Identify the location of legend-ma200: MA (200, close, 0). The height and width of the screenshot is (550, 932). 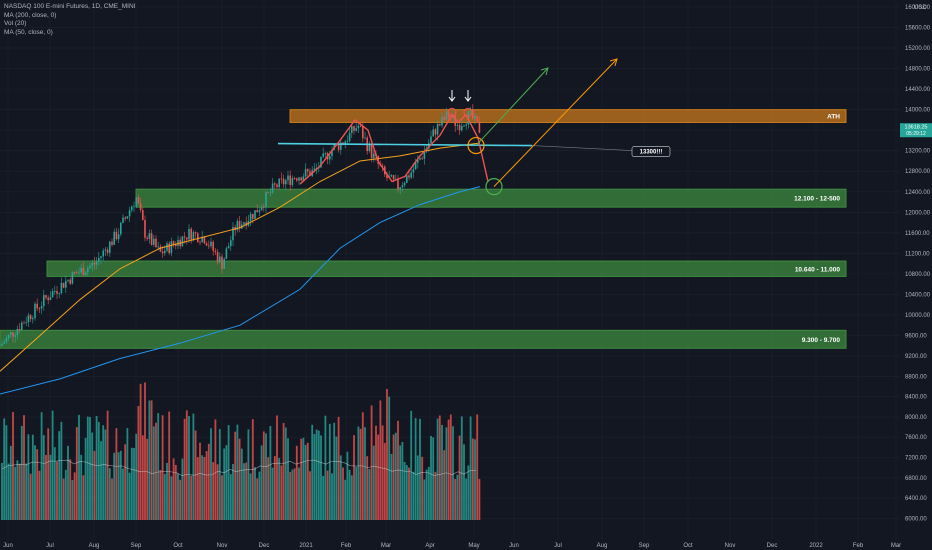
(30, 15).